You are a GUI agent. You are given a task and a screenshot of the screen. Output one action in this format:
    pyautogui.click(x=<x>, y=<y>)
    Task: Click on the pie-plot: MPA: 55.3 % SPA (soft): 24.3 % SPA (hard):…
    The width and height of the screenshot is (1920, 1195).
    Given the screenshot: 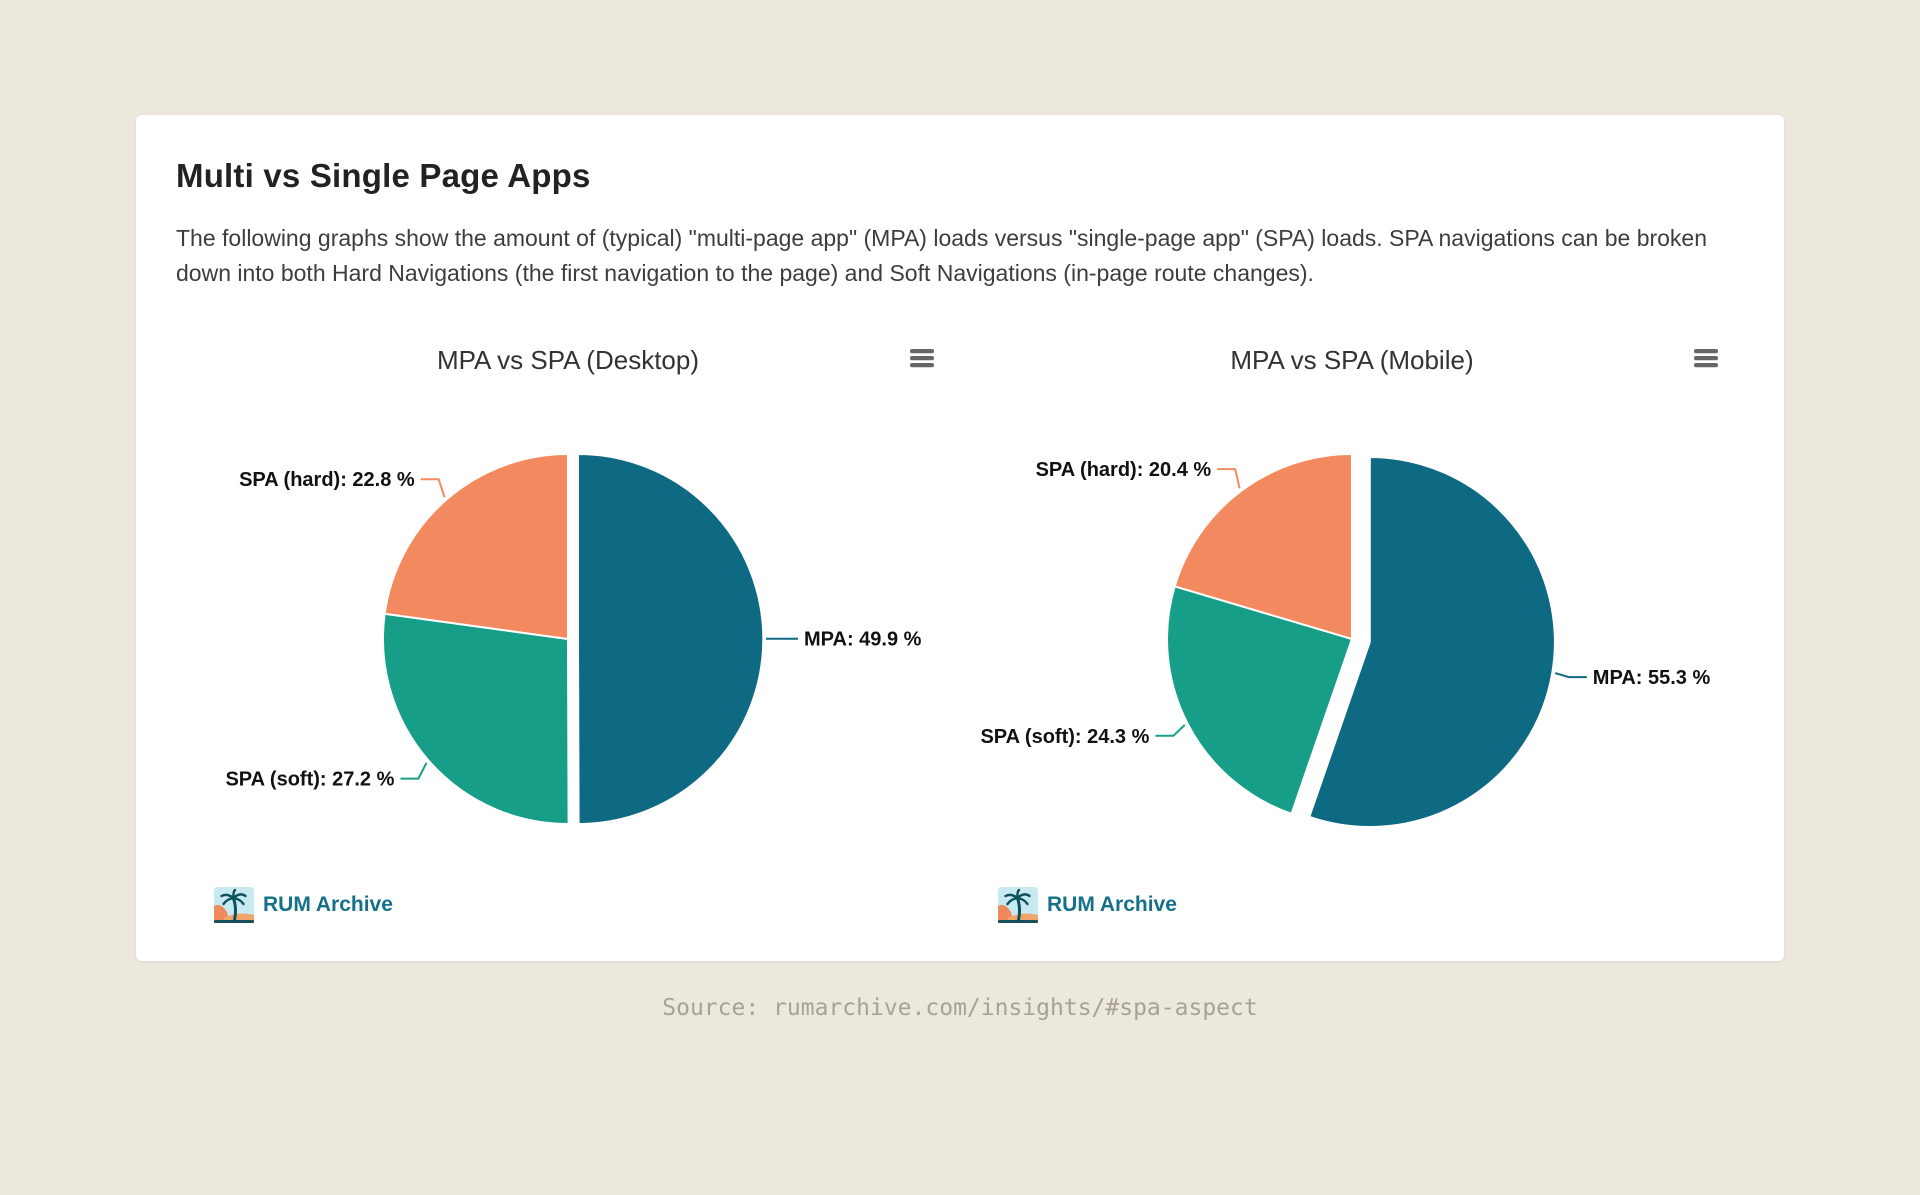 What is the action you would take?
    pyautogui.click(x=1345, y=640)
    